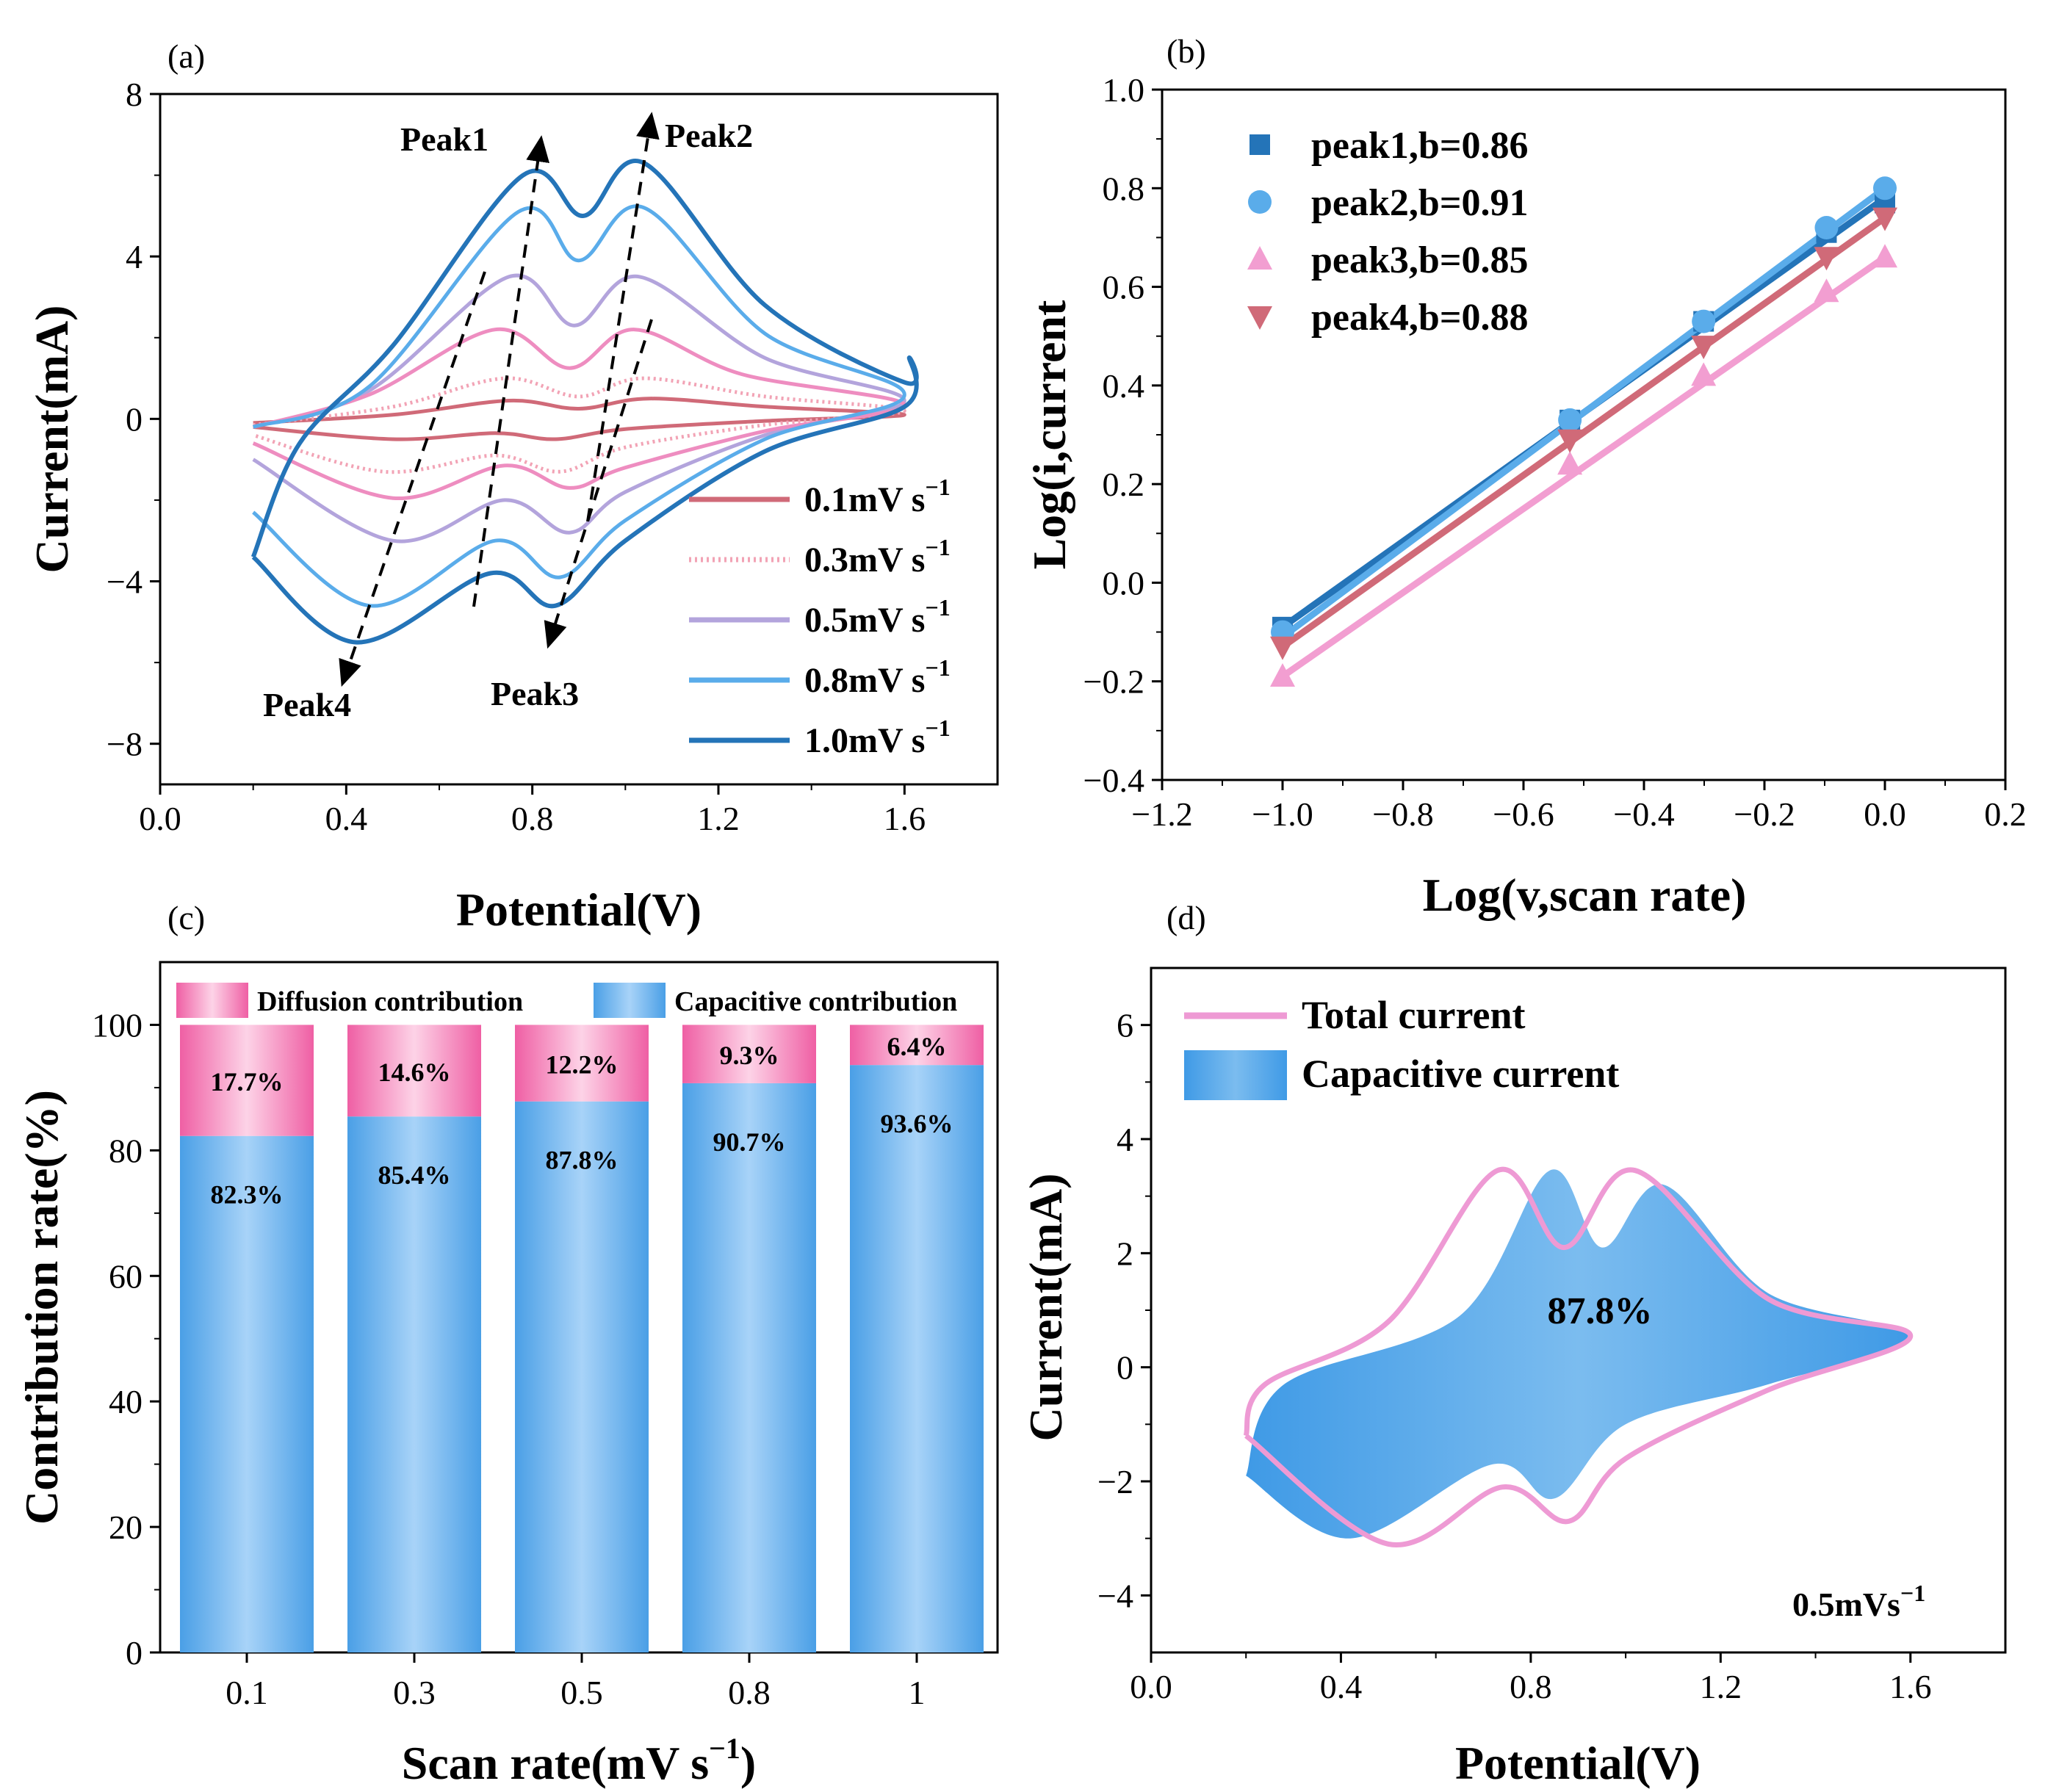 Image resolution: width=2059 pixels, height=1792 pixels. I want to click on legend-a-rate: 0.5, so click(826, 620).